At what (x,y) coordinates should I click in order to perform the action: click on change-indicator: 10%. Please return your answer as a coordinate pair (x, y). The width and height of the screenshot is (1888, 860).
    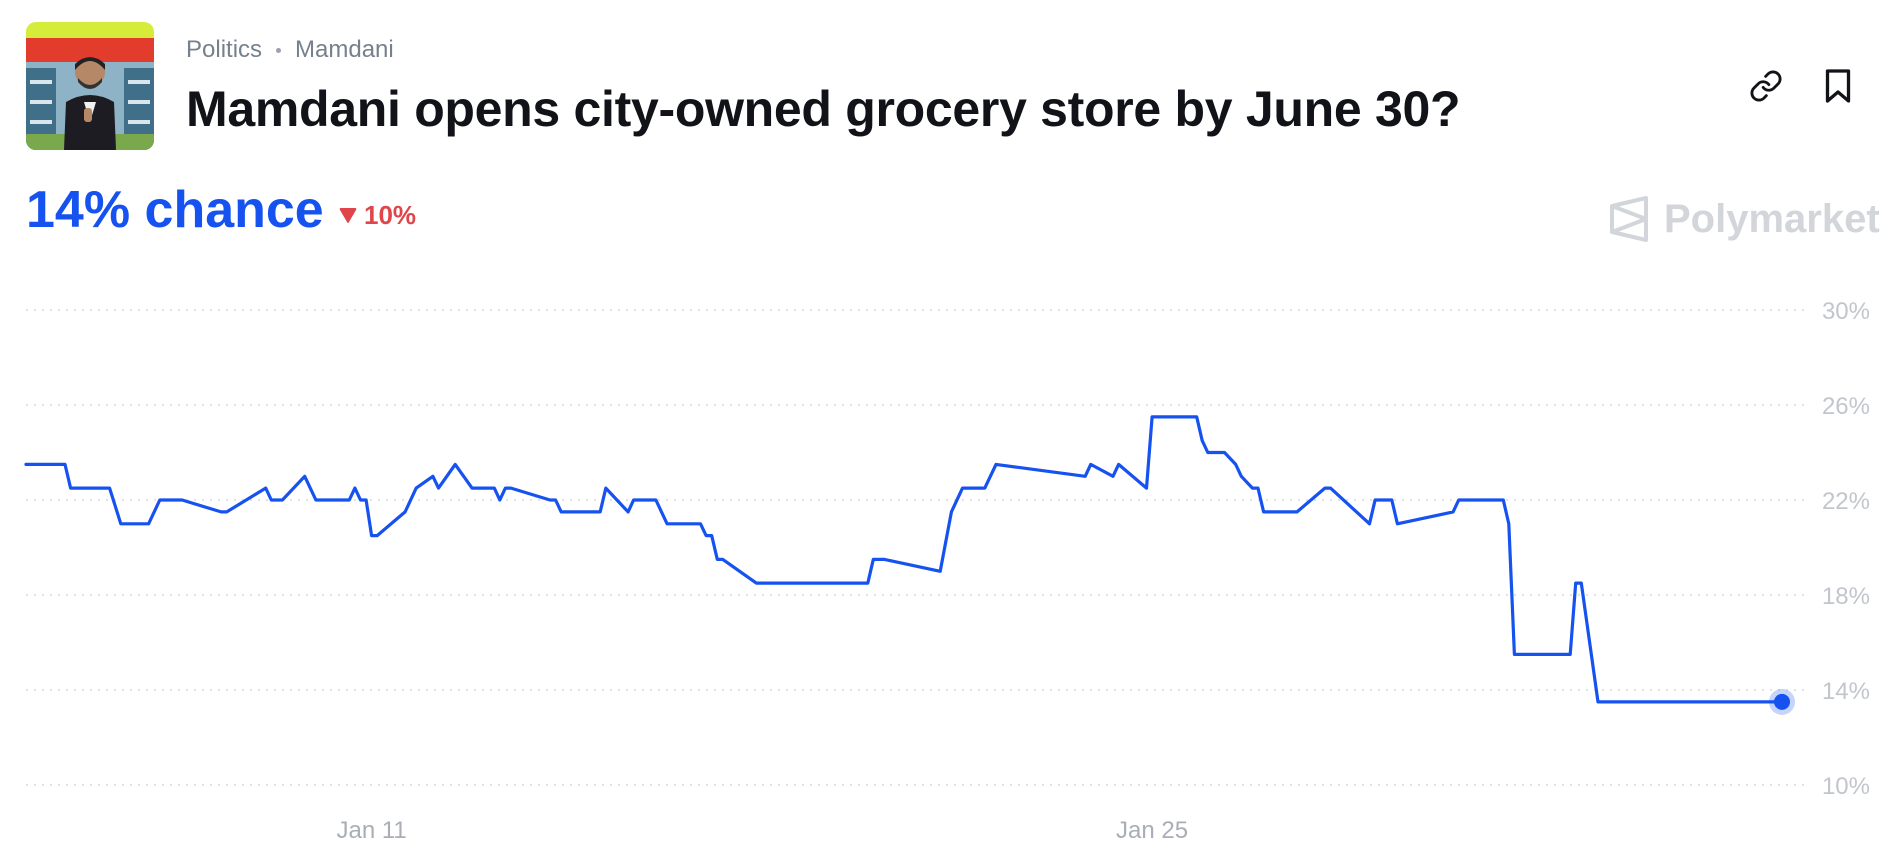
    Looking at the image, I should click on (377, 215).